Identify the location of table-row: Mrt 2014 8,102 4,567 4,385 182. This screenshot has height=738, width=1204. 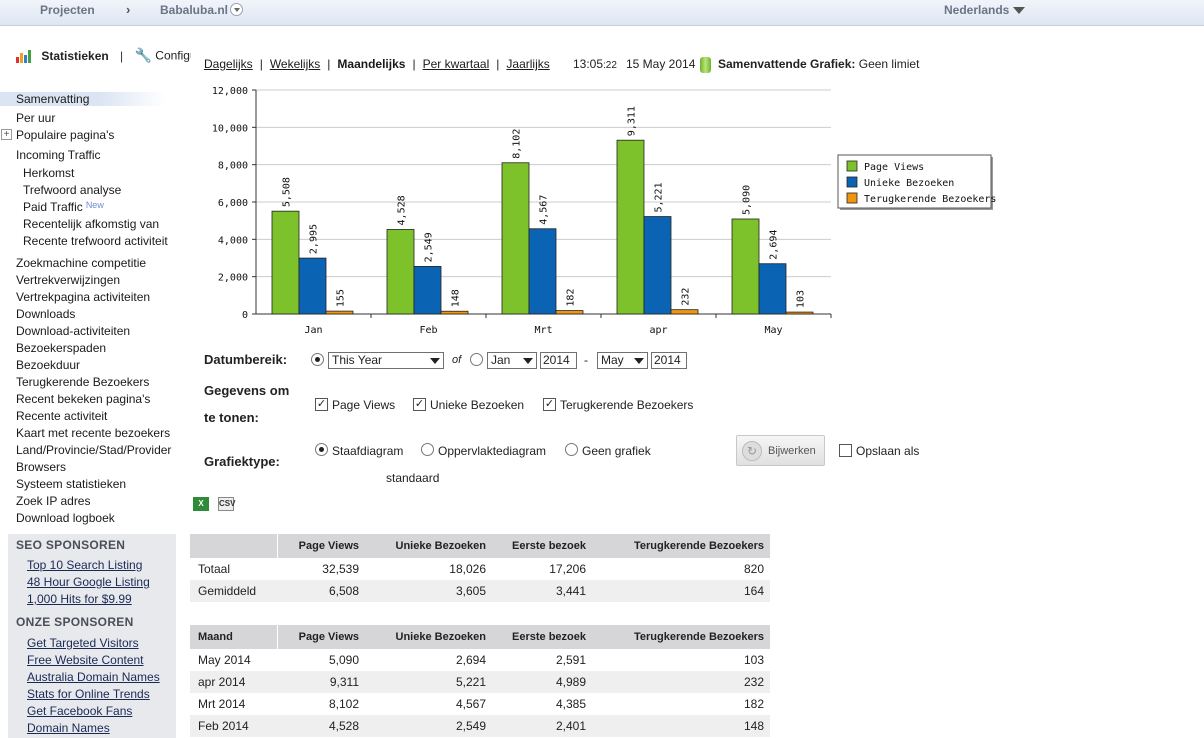
(480, 704).